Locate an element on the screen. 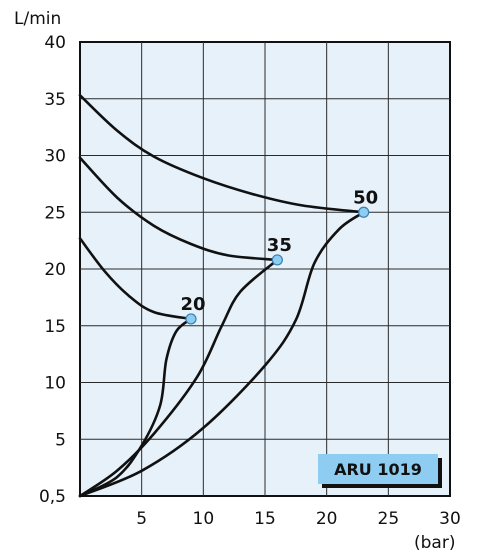 This screenshot has height=554, width=482. y-axis-label: L/min is located at coordinates (37, 19).